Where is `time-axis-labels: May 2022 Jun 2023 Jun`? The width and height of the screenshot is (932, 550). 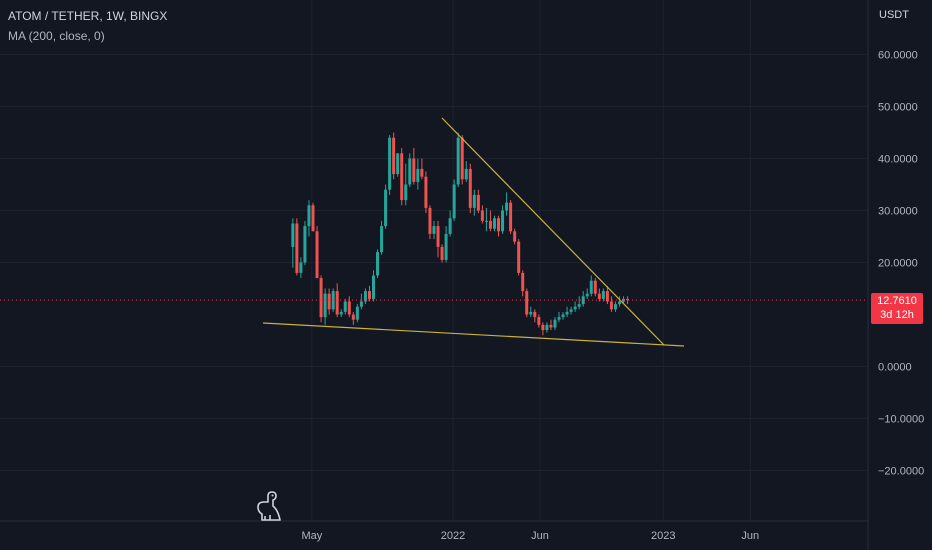 time-axis-labels: May 2022 Jun 2023 Jun is located at coordinates (530, 536).